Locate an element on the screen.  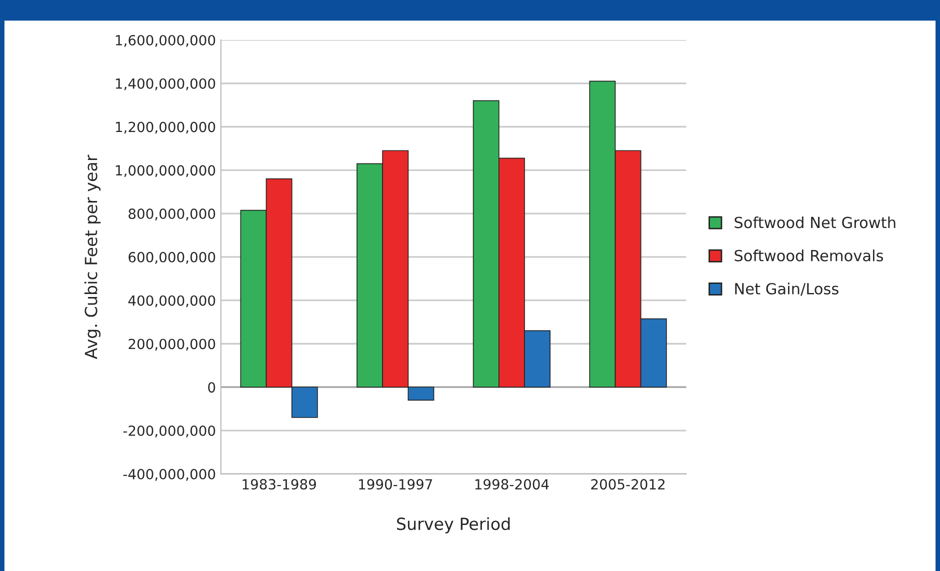
y-tick-label: 400,000,000 is located at coordinates (172, 301).